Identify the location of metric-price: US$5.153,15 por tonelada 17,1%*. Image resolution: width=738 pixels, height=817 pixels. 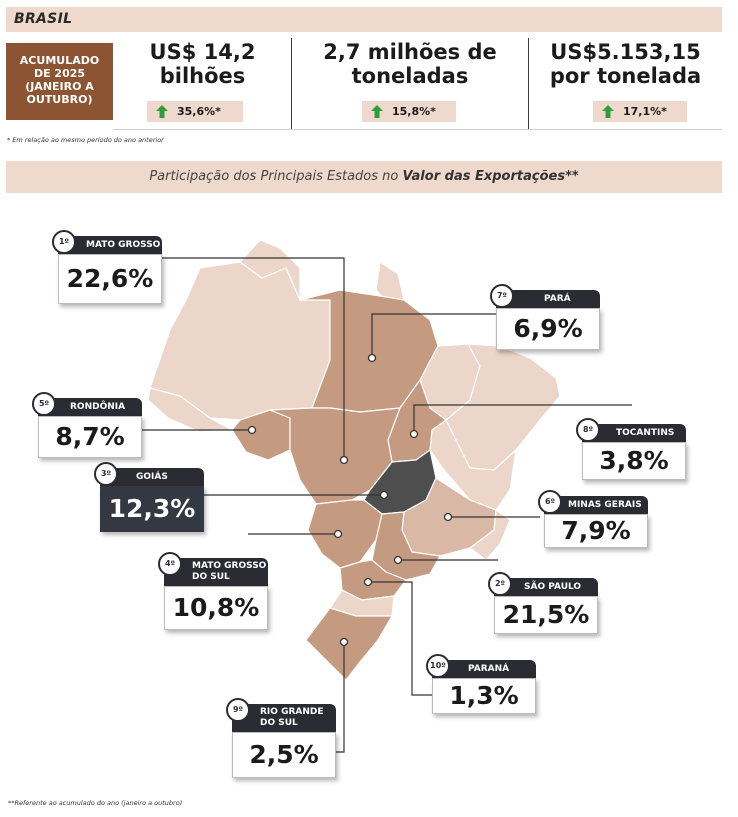
(625, 83).